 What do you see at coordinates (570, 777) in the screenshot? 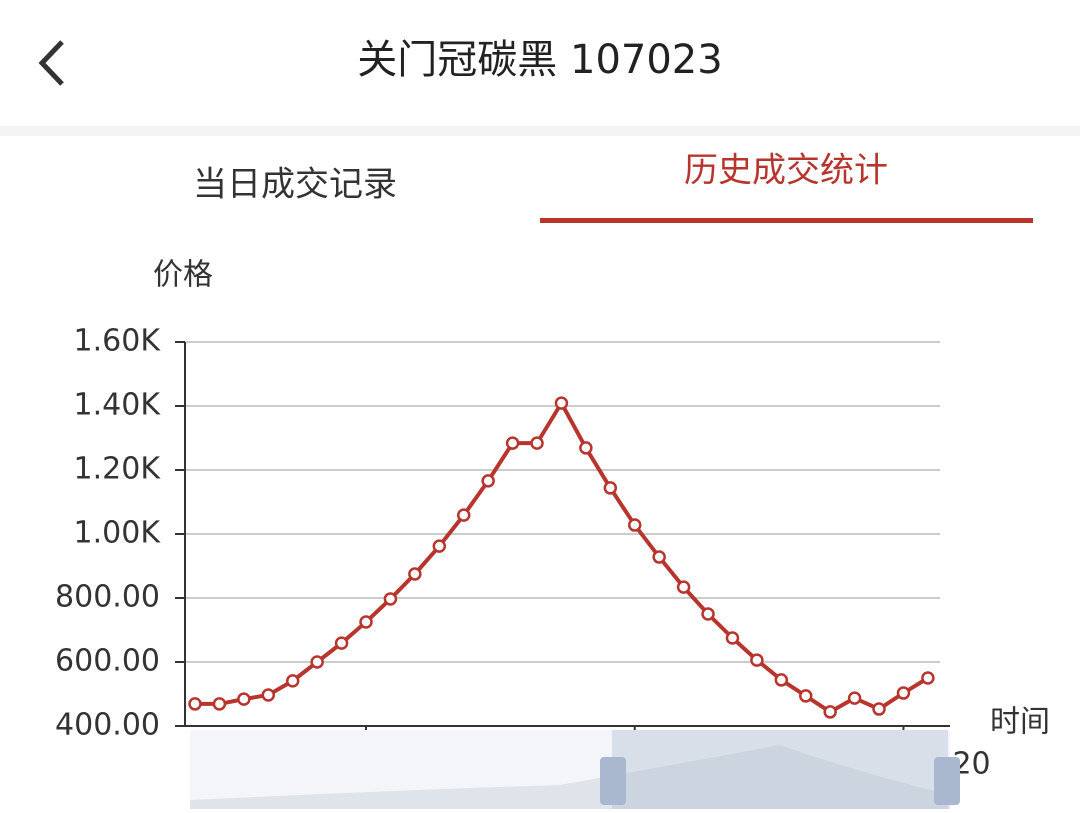
I see `zoom-preview` at bounding box center [570, 777].